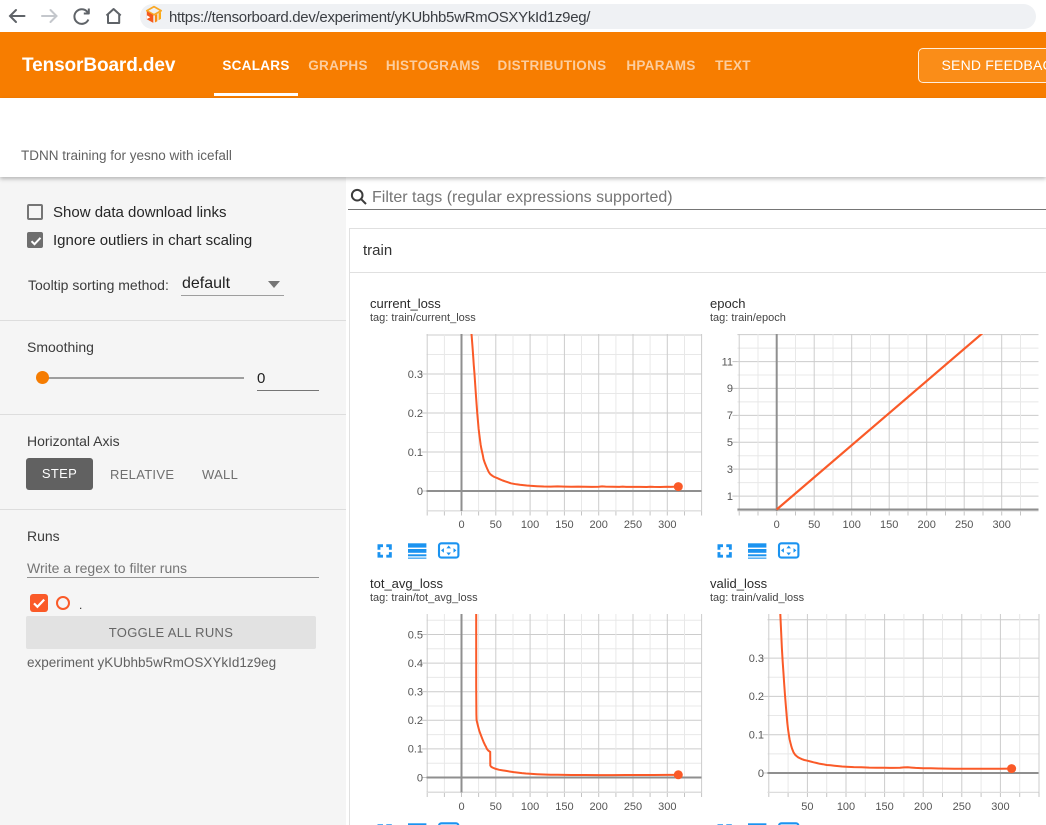  I want to click on svg-text: 0.5, so click(415, 635).